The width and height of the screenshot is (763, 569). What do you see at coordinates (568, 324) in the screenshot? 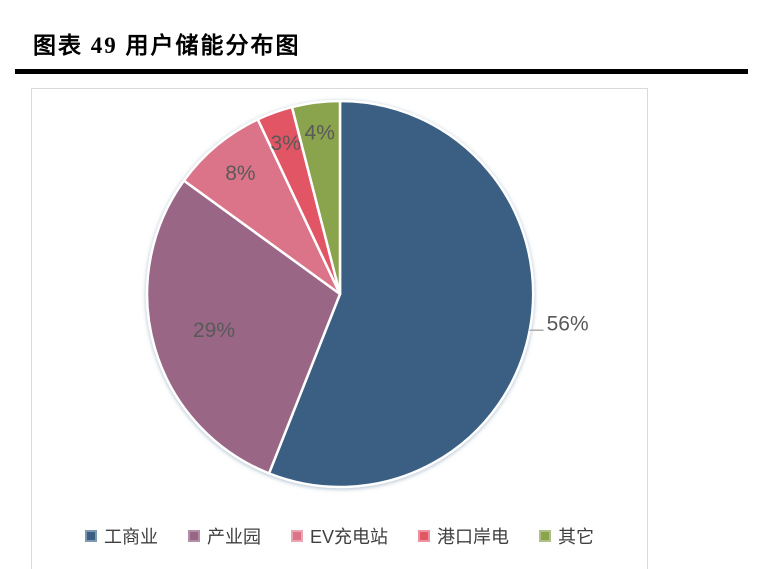
I see `data-label-0: 56%` at bounding box center [568, 324].